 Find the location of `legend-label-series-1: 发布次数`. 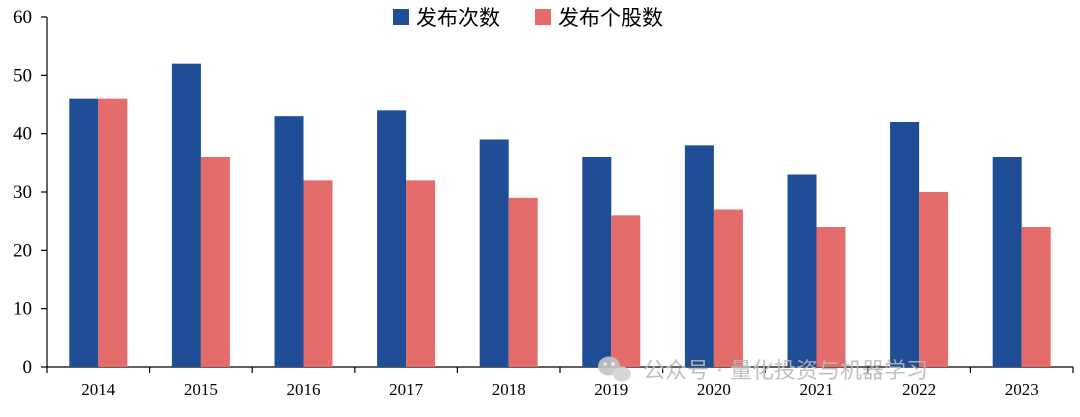

legend-label-series-1: 发布次数 is located at coordinates (458, 18).